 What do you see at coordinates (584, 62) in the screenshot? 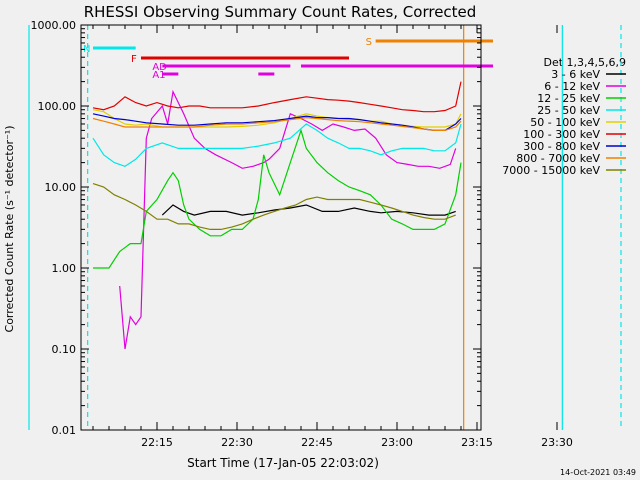
I see `legend-title: Det 1,3,4,5,6,9` at bounding box center [584, 62].